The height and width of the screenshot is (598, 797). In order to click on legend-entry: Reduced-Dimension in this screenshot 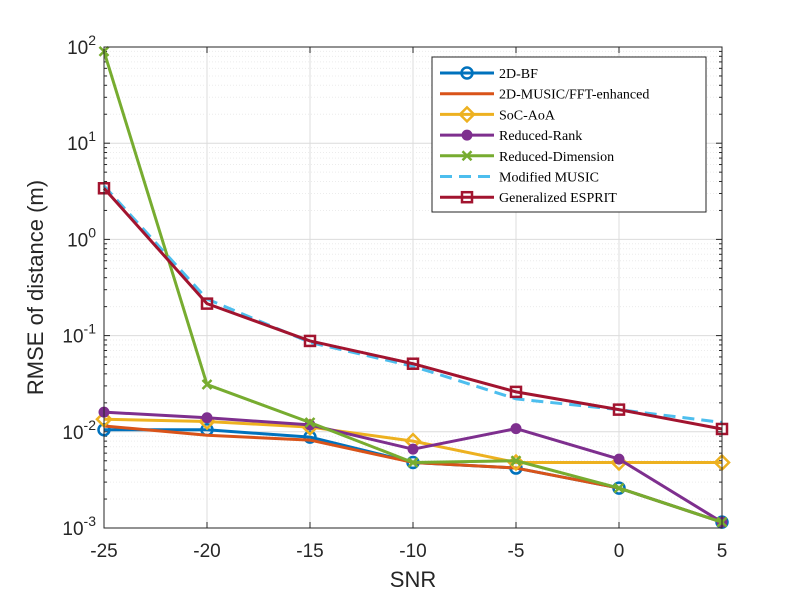, I will do `click(527, 157)`.